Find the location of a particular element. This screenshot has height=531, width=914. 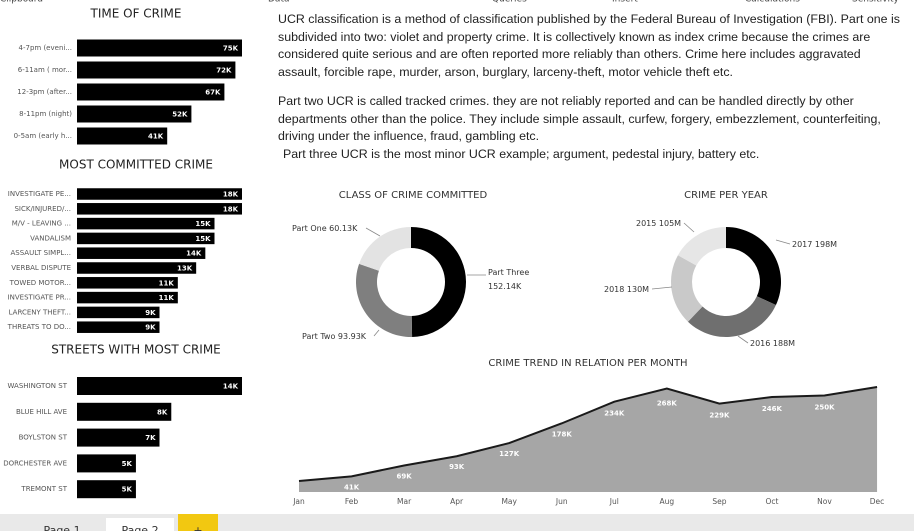

ribbon-group-label: Insert is located at coordinates (625, 2).